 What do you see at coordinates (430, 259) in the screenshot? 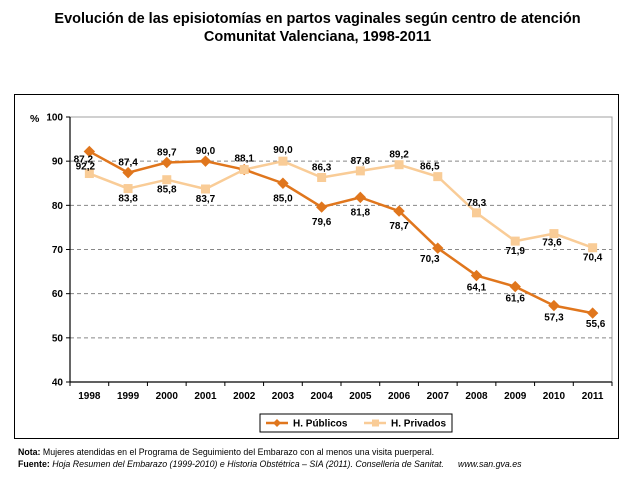
I see `data-label: 70,3` at bounding box center [430, 259].